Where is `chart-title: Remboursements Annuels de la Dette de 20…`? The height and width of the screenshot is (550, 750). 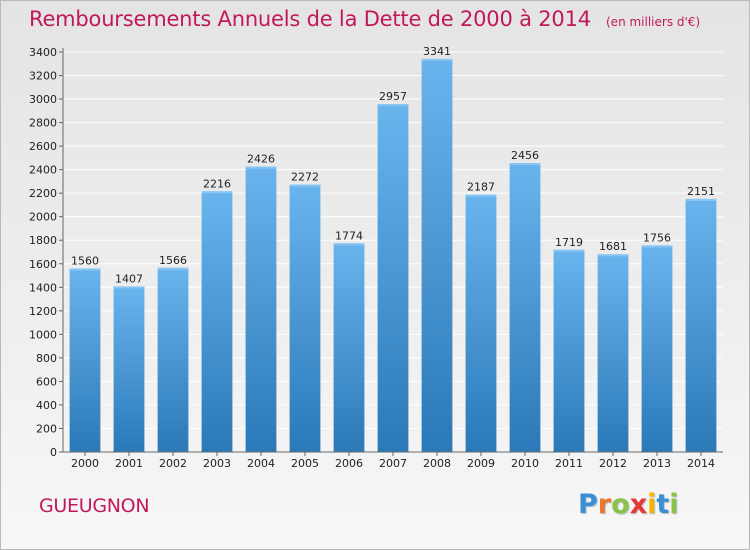 chart-title: Remboursements Annuels de la Dette de 20… is located at coordinates (310, 19).